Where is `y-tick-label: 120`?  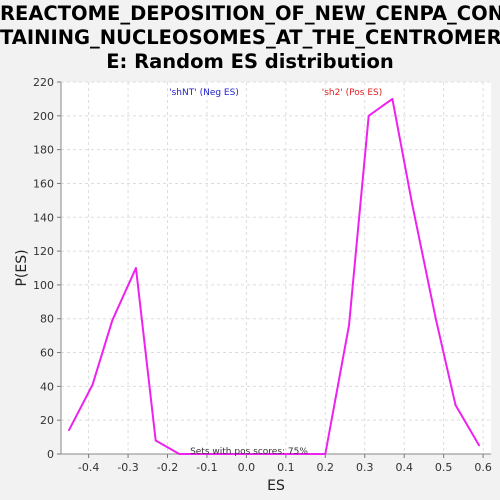
y-tick-label: 120 is located at coordinates (43, 251).